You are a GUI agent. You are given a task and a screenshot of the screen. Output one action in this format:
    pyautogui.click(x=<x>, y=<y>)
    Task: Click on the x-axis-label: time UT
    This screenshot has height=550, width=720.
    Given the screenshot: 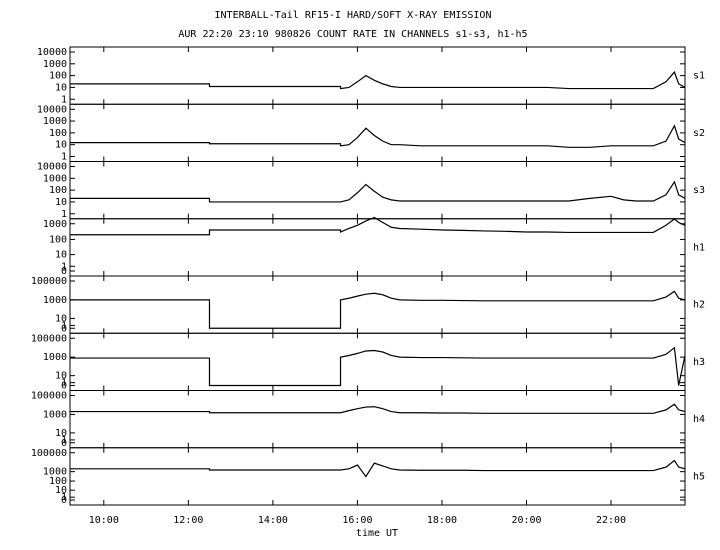 What is the action you would take?
    pyautogui.click(x=377, y=533)
    